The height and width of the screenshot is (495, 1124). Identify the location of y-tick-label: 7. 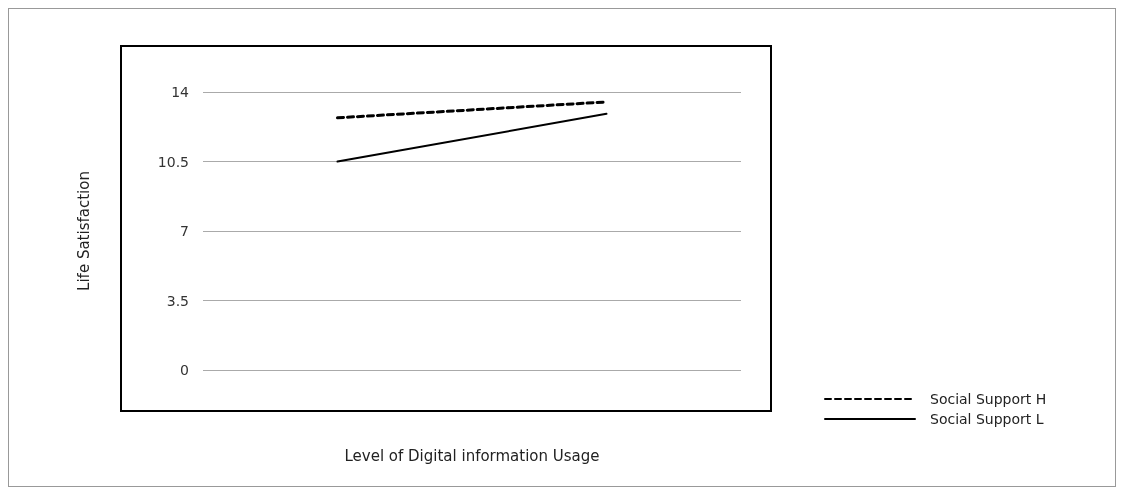
(184, 231).